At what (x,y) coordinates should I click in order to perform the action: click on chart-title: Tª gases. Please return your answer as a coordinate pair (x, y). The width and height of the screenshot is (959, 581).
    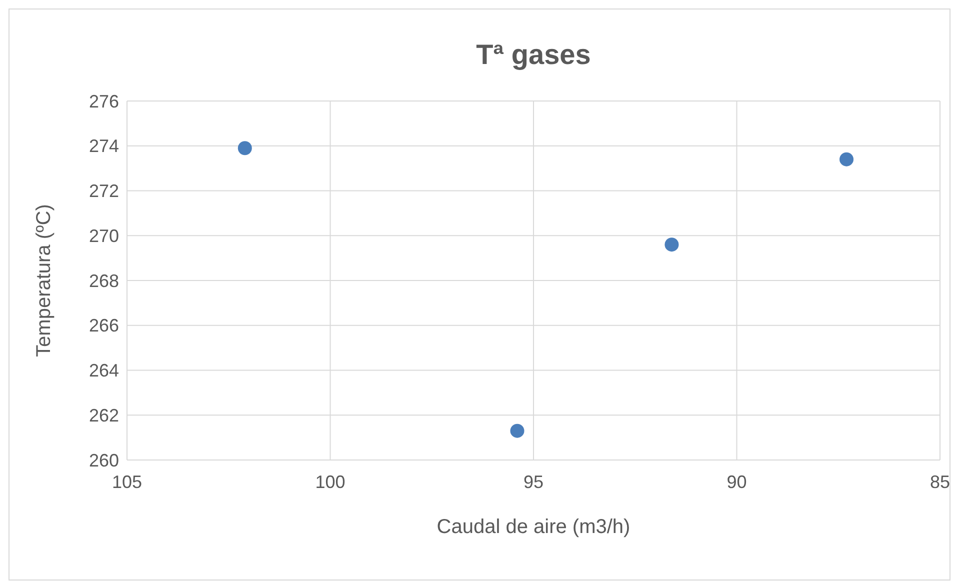
    Looking at the image, I should click on (533, 54).